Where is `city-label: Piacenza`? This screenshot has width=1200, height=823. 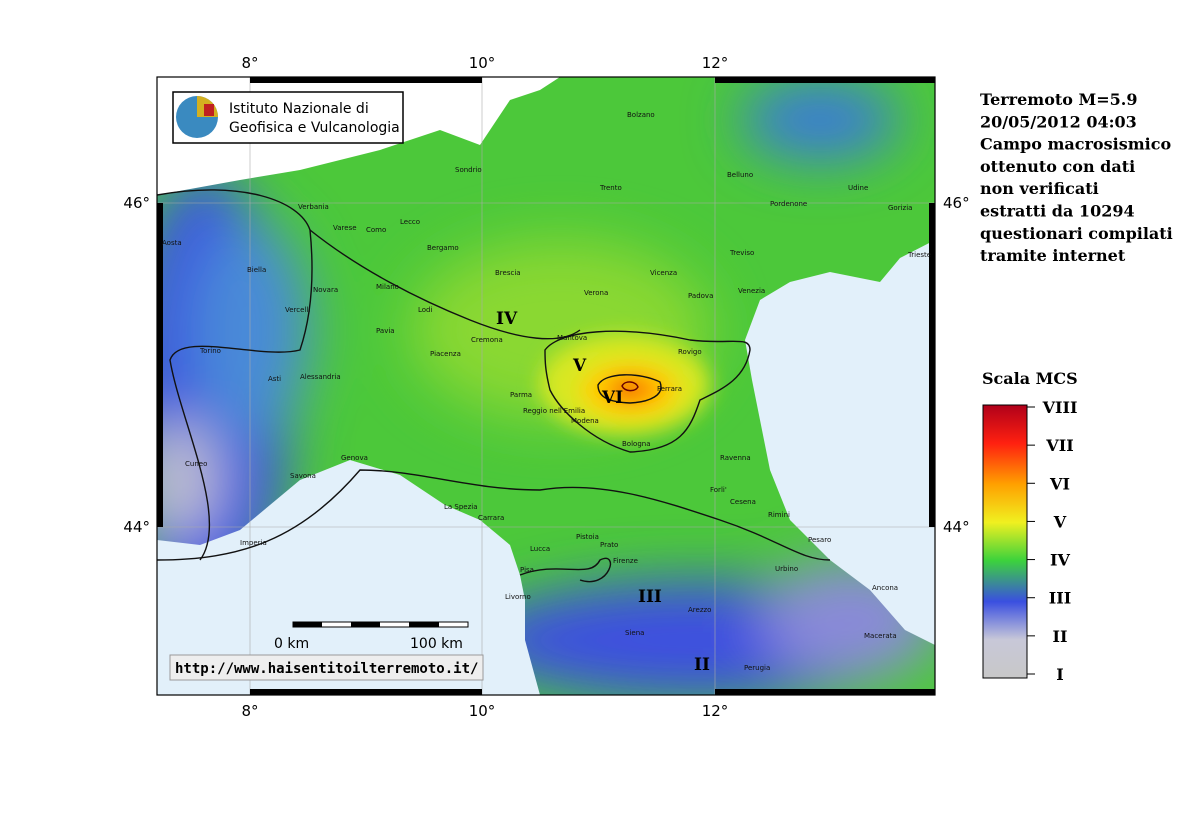
city-label: Piacenza is located at coordinates (445, 354).